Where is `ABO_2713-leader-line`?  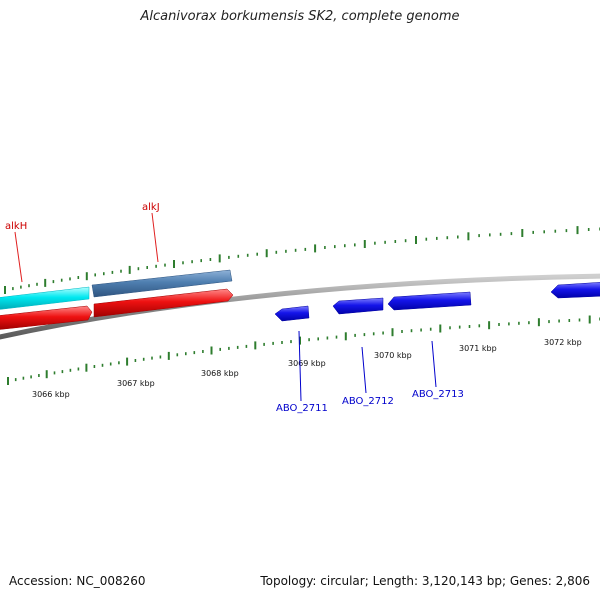 ABO_2713-leader-line is located at coordinates (434, 364).